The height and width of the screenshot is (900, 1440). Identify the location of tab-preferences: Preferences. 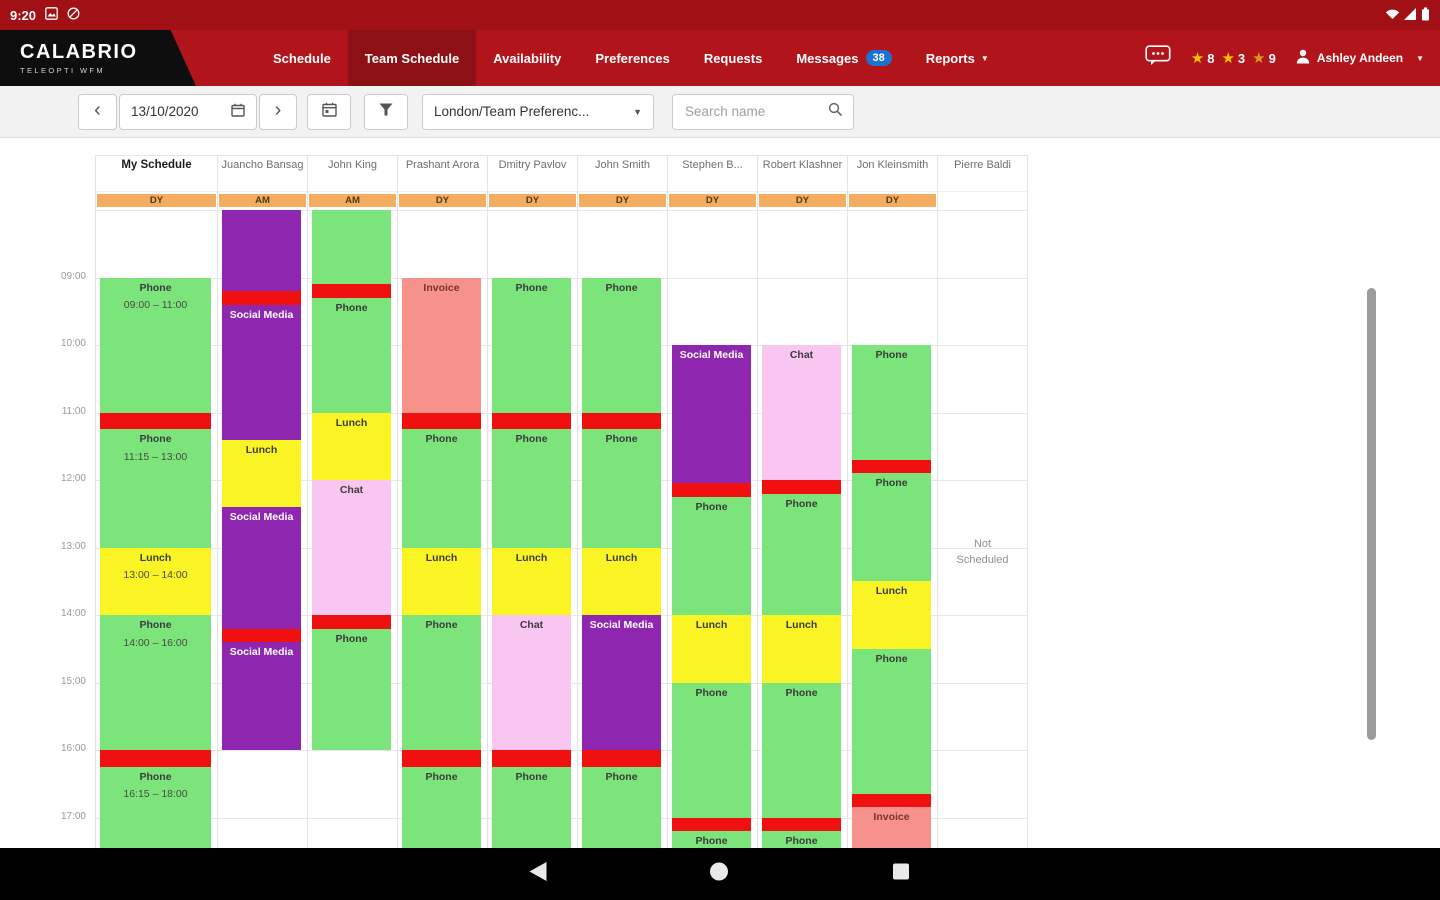
(632, 58).